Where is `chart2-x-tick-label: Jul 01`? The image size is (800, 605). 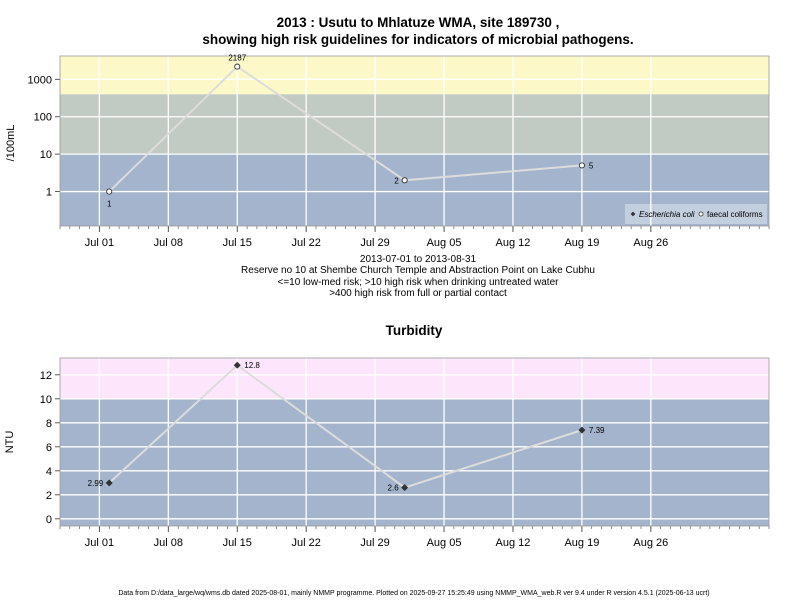 chart2-x-tick-label: Jul 01 is located at coordinates (99, 543).